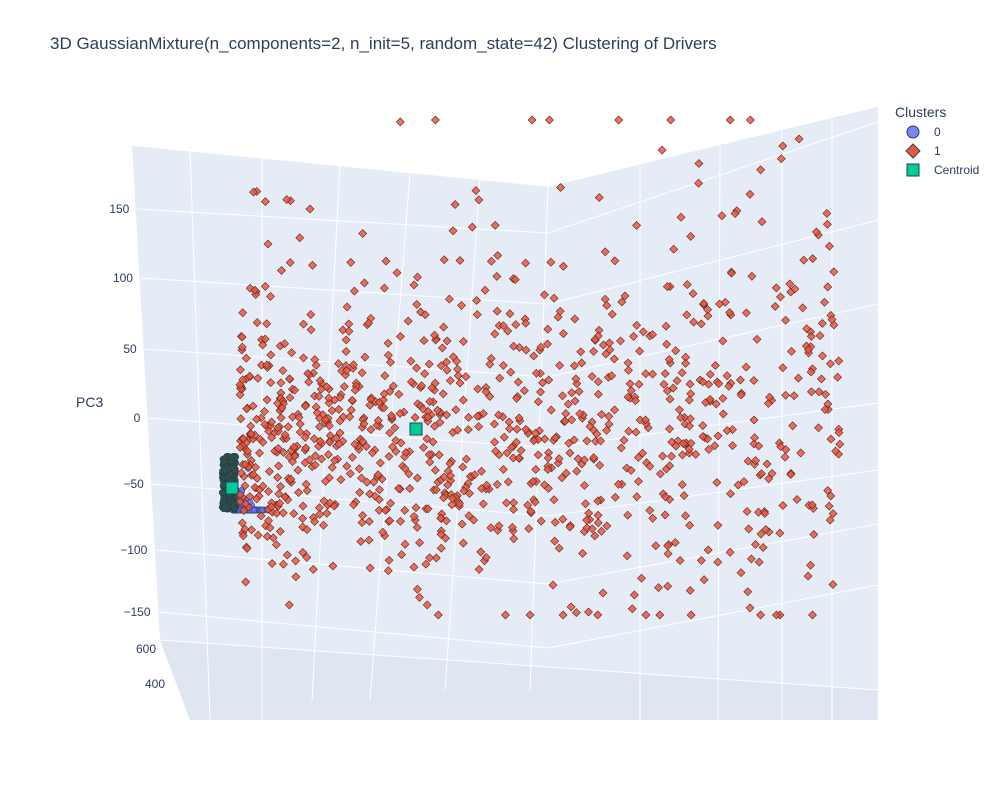 Image resolution: width=1000 pixels, height=800 pixels. What do you see at coordinates (713, 146) in the screenshot?
I see `grid-line` at bounding box center [713, 146].